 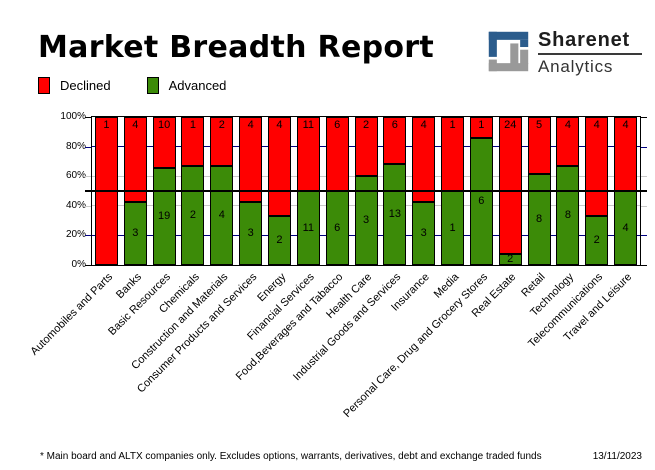 I want to click on sharenet-logo-icon, so click(x=508, y=51).